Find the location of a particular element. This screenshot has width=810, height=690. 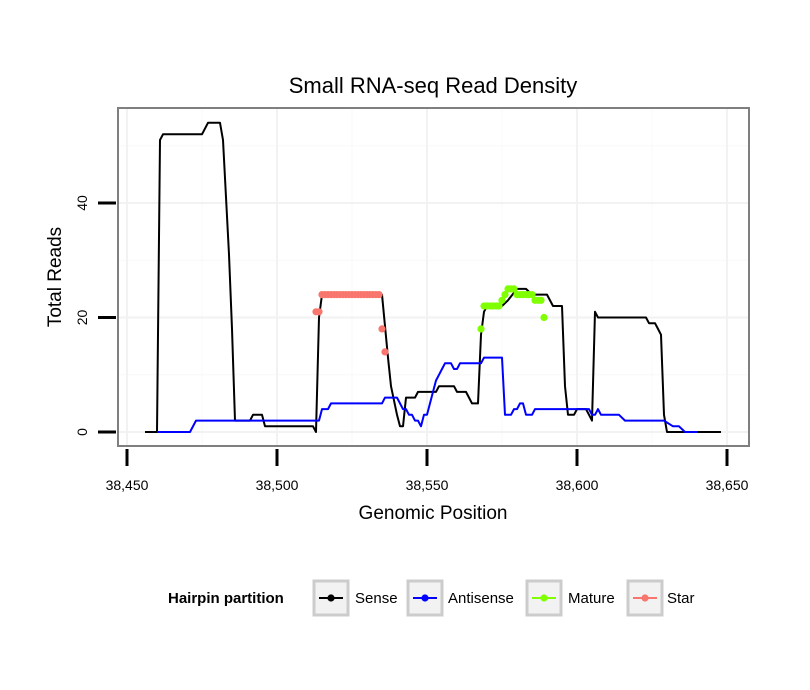

legend-point-mature is located at coordinates (544, 598).